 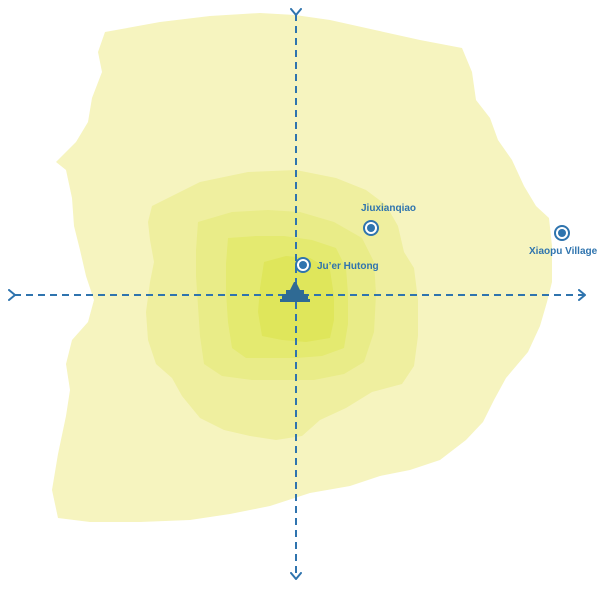 What do you see at coordinates (348, 266) in the screenshot?
I see `label-juer-hutong: Ju’er Hutong` at bounding box center [348, 266].